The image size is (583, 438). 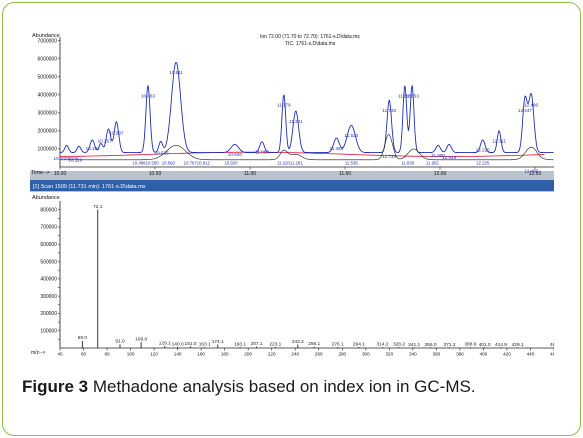 What do you see at coordinates (162, 152) in the screenshot?
I see `chromatogram-peak-label: 10.535` at bounding box center [162, 152].